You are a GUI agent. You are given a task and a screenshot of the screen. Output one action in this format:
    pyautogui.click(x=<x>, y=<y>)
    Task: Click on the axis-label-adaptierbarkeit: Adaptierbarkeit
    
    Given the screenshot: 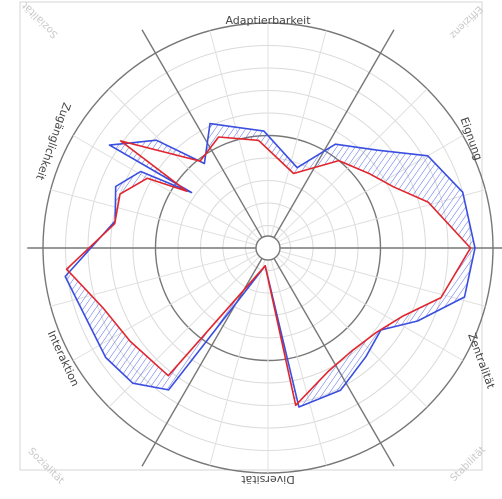 What is the action you would take?
    pyautogui.click(x=268, y=20)
    